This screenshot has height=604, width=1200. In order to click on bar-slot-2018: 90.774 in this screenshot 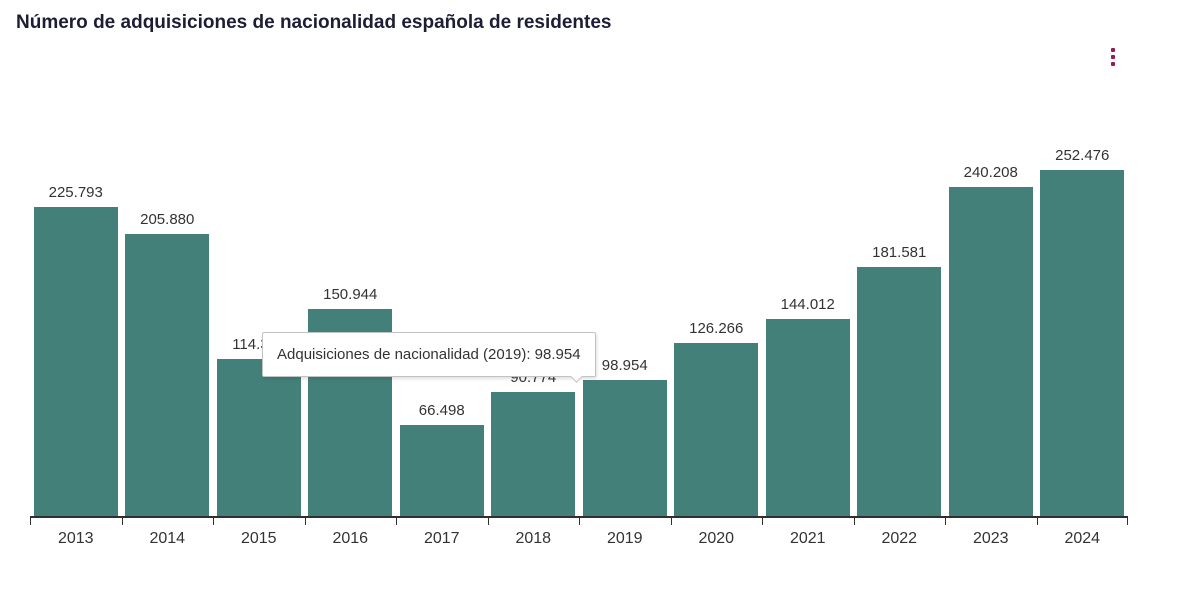, I will do `click(534, 308)`.